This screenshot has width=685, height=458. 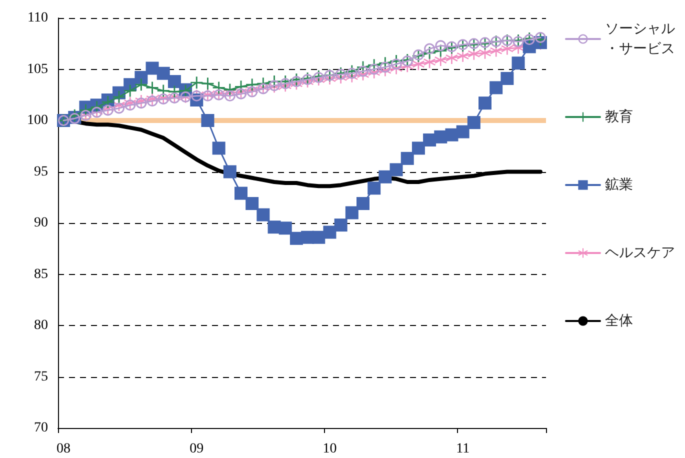 What do you see at coordinates (63, 449) in the screenshot?
I see `x-tick-label: 08` at bounding box center [63, 449].